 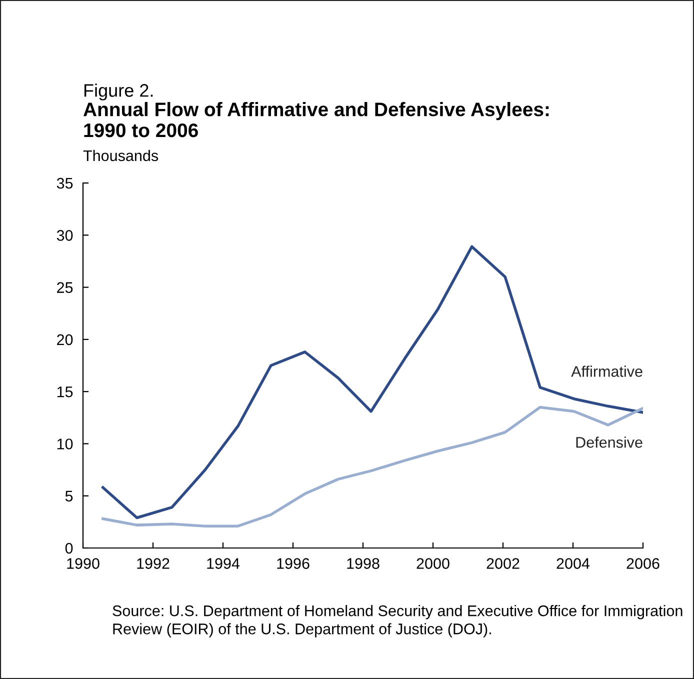 I want to click on y-tick-label: 15, so click(x=65, y=392).